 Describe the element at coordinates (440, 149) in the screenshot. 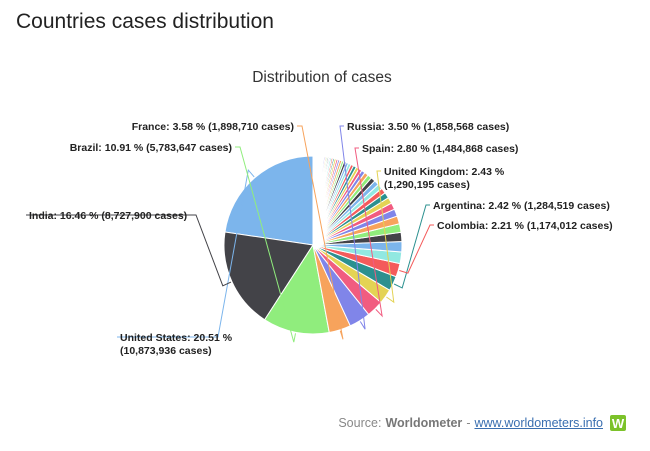

I see `data-label-spain: Spain: 2.80 % (1,484,868 cases)` at that location.